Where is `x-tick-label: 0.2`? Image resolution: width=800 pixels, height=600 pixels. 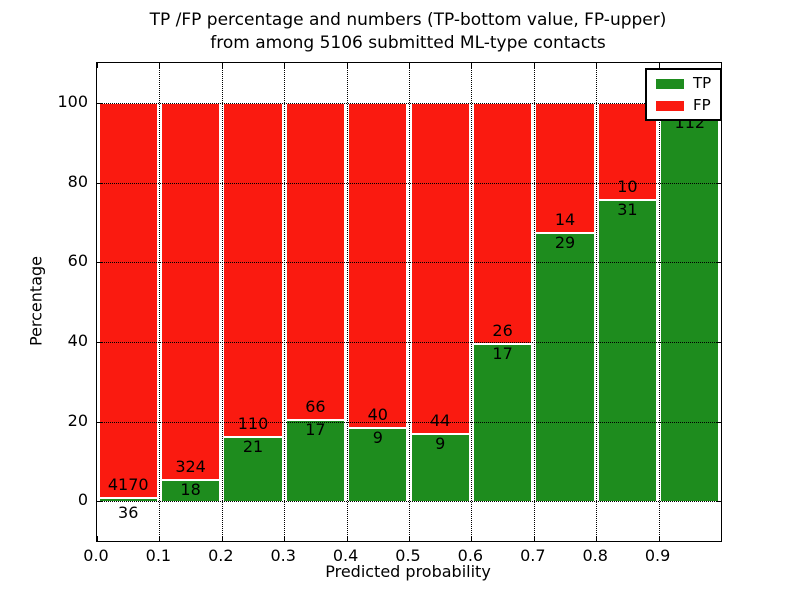 x-tick-label: 0.2 is located at coordinates (221, 555).